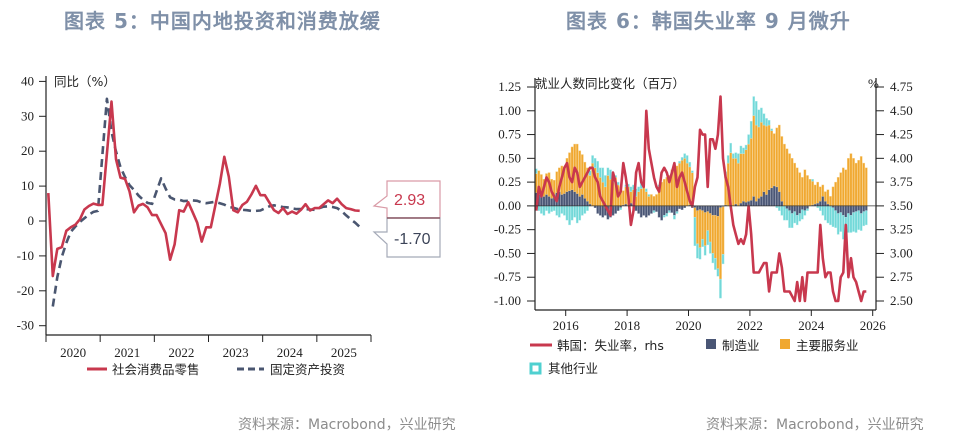 This screenshot has width=964, height=438. Describe the element at coordinates (509, 86) in the screenshot. I see `right-y-tick-label: 1.25` at that location.